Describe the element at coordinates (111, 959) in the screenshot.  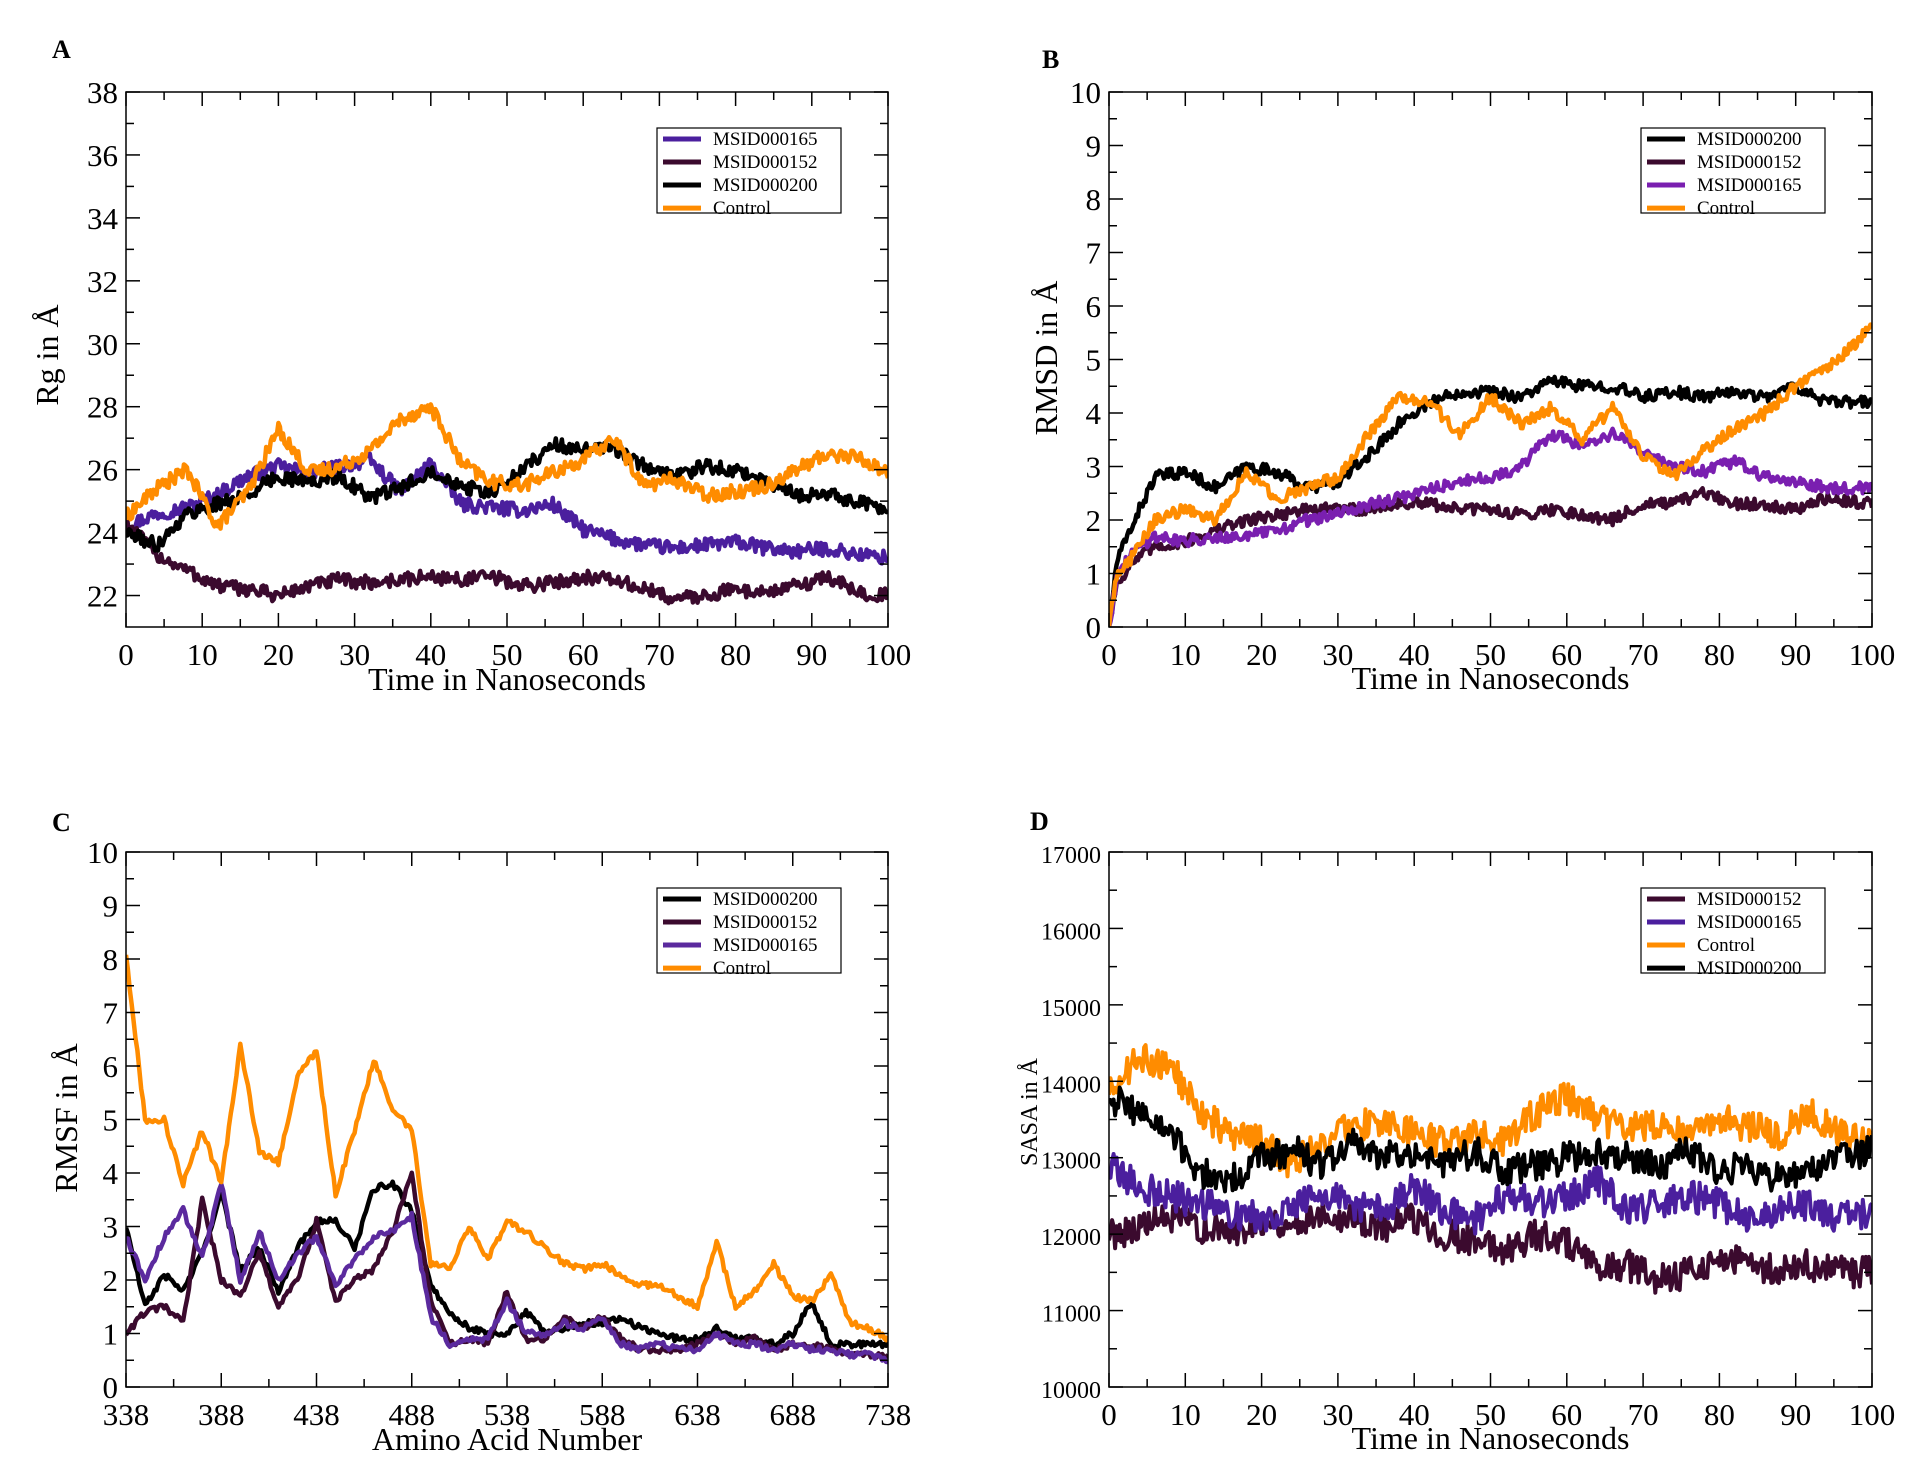
I see `y-tick-label: 8` at that location.